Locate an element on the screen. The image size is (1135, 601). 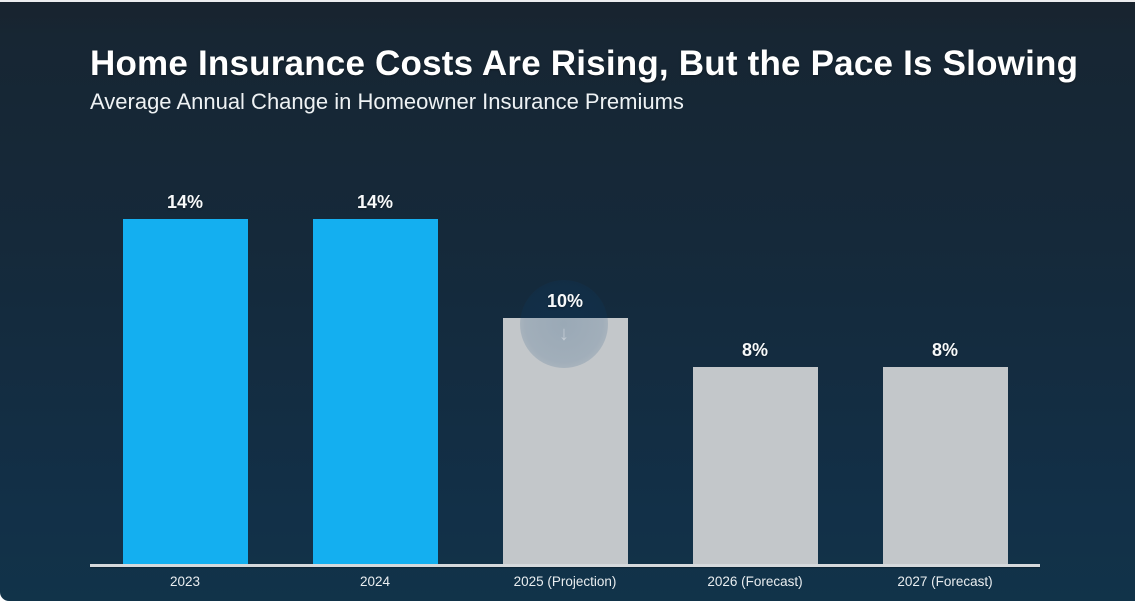
tick-label-2024: 2024 is located at coordinates (375, 581).